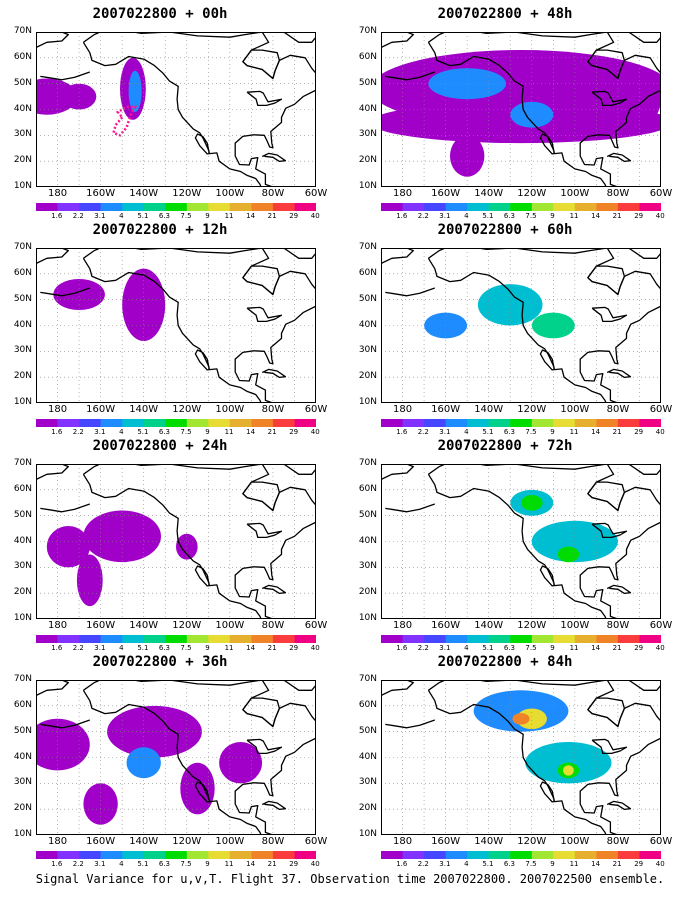 The image size is (700, 900). I want to click on signal-field, so click(542, 737).